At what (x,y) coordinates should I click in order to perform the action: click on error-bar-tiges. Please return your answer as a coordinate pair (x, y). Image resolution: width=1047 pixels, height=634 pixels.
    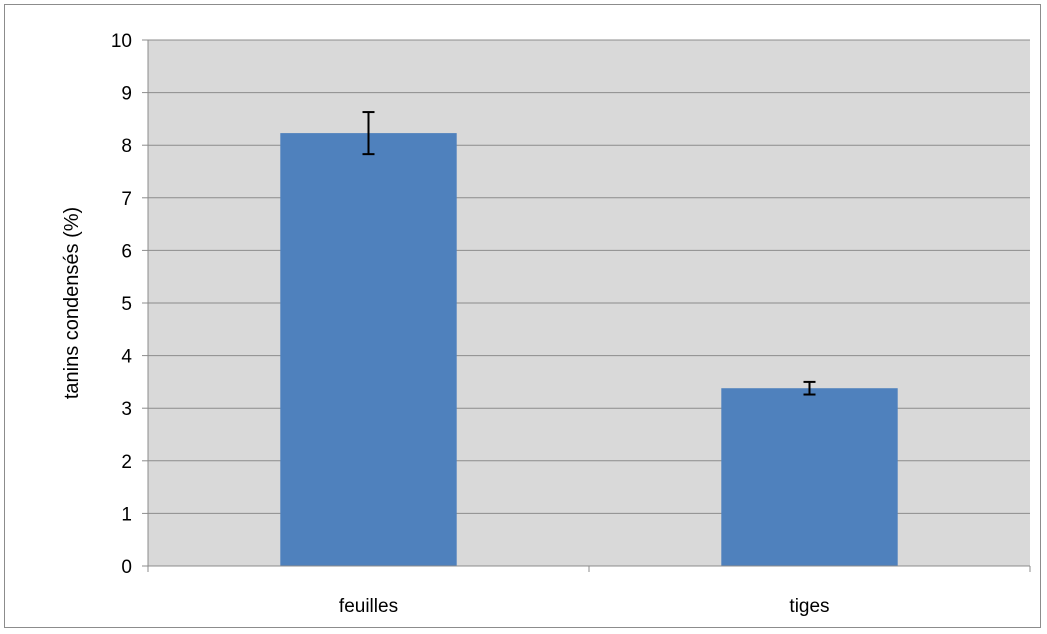
    Looking at the image, I should click on (809, 388).